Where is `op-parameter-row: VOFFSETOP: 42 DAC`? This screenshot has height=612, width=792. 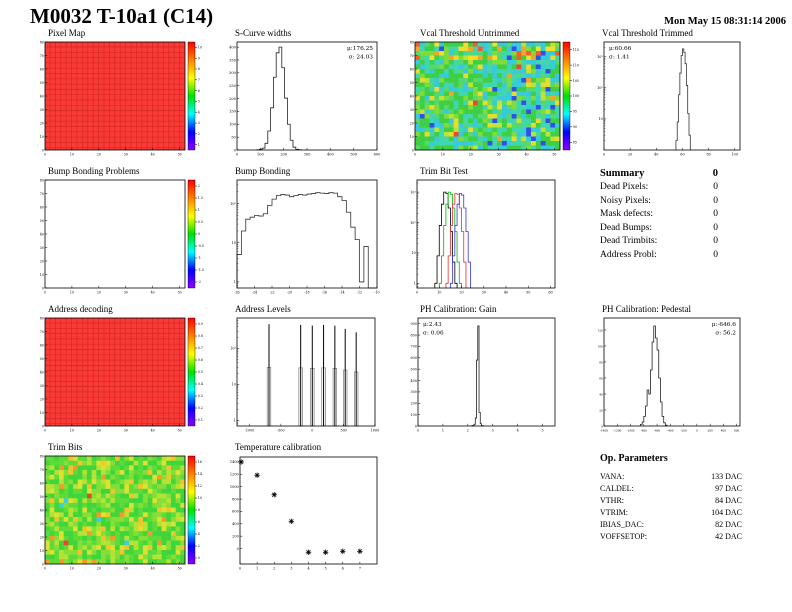
op-parameter-row: VOFFSETOP: 42 DAC is located at coordinates (671, 537).